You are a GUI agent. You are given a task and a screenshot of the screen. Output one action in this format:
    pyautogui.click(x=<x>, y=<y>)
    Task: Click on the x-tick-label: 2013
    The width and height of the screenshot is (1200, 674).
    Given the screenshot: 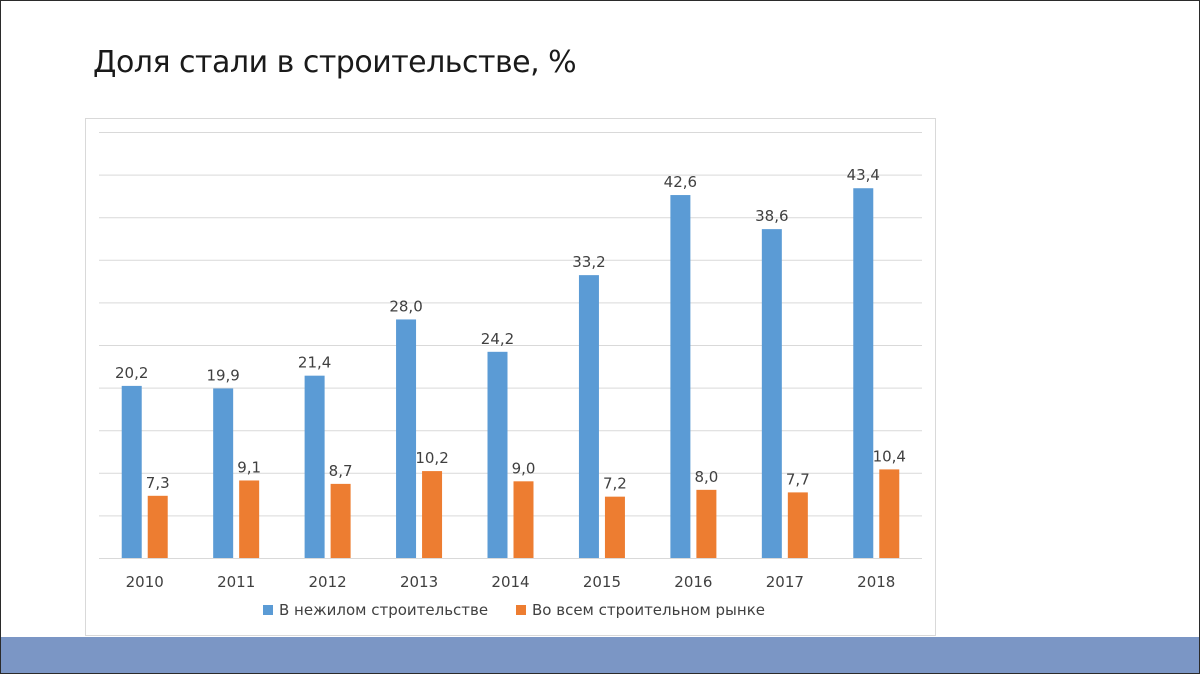 What is the action you would take?
    pyautogui.click(x=419, y=582)
    